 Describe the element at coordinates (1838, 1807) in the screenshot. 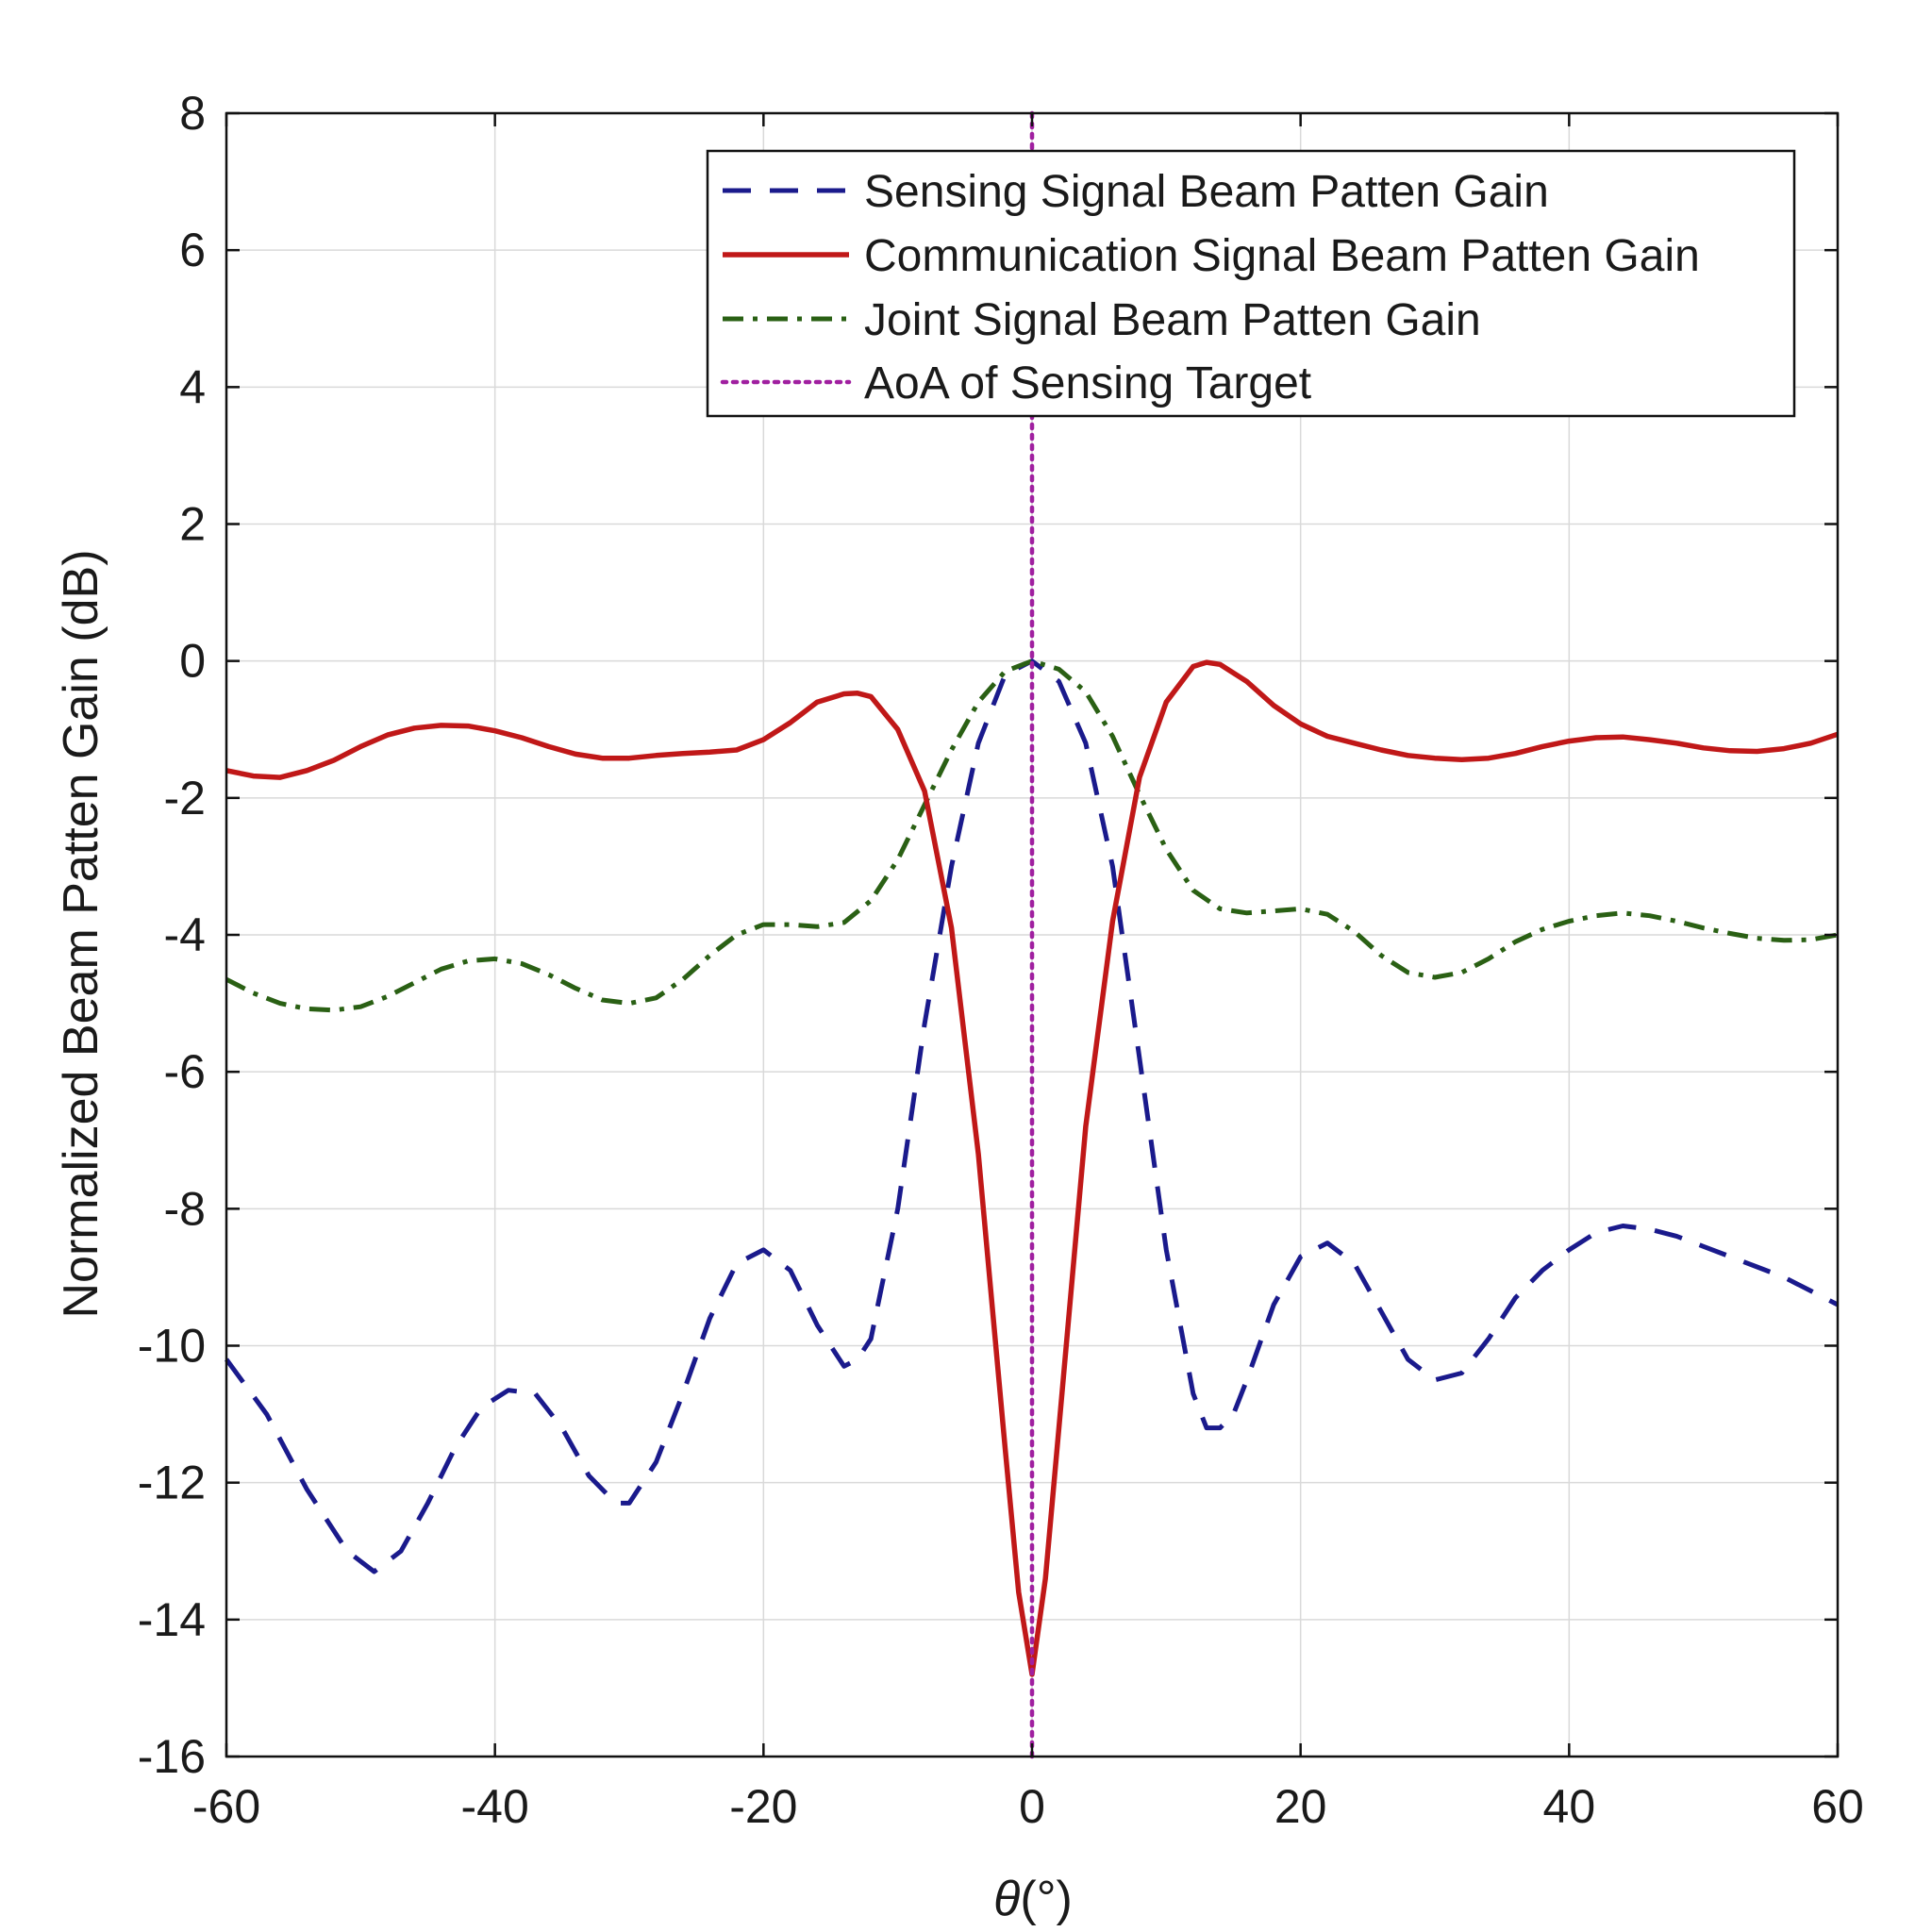

I see `x-tick-label: 60` at that location.